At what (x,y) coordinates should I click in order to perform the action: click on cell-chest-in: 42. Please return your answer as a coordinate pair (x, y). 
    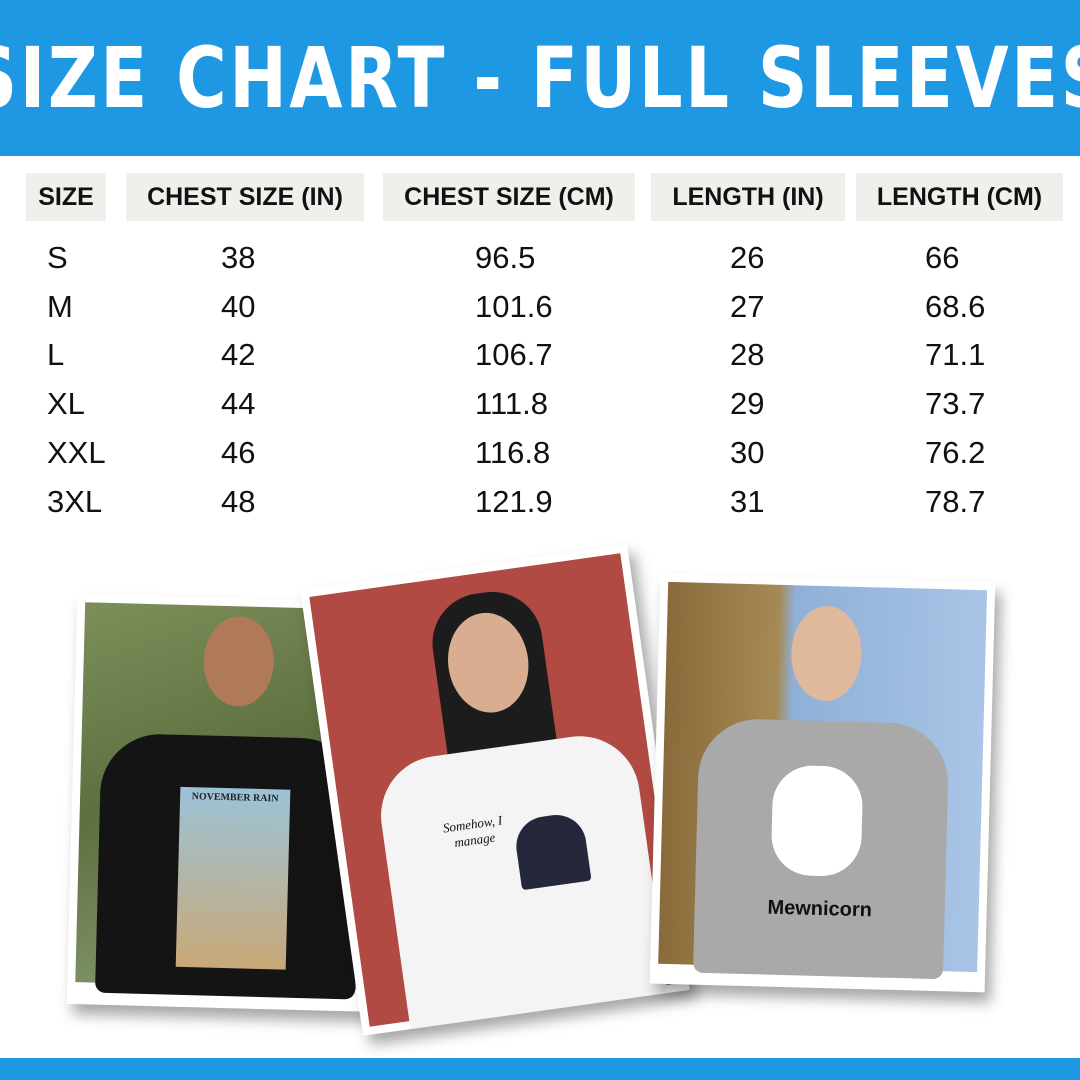
    Looking at the image, I should click on (238, 354).